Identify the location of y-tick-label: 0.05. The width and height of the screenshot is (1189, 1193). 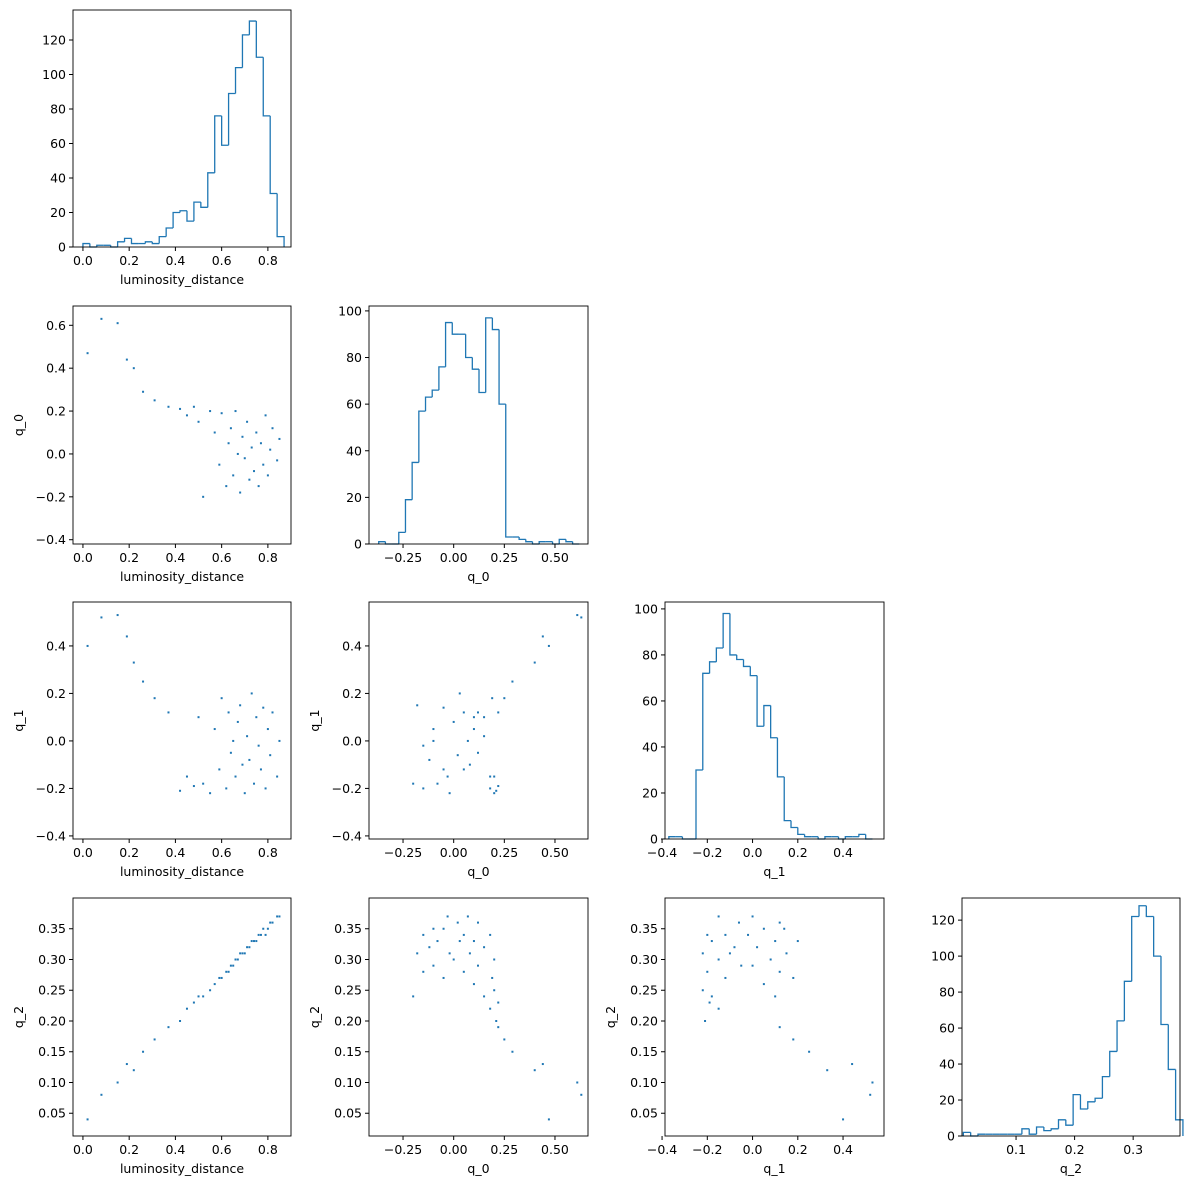
(52, 1113).